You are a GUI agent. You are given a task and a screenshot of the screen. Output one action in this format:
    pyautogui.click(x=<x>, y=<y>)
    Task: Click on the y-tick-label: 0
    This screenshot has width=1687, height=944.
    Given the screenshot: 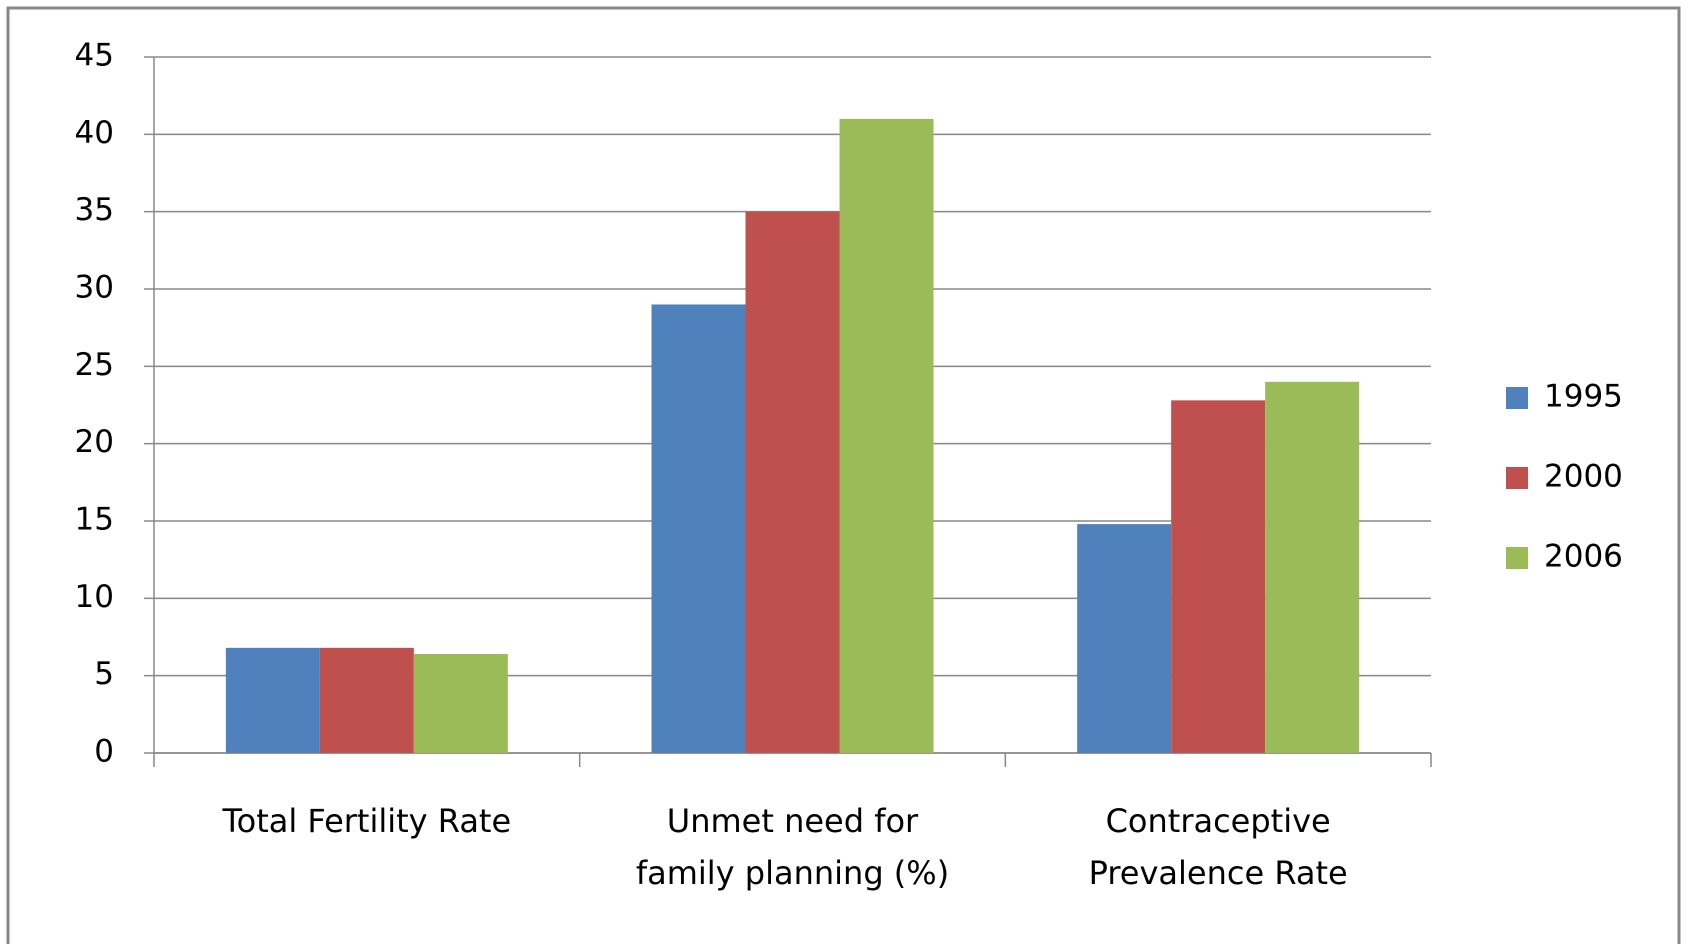 What is the action you would take?
    pyautogui.click(x=104, y=752)
    